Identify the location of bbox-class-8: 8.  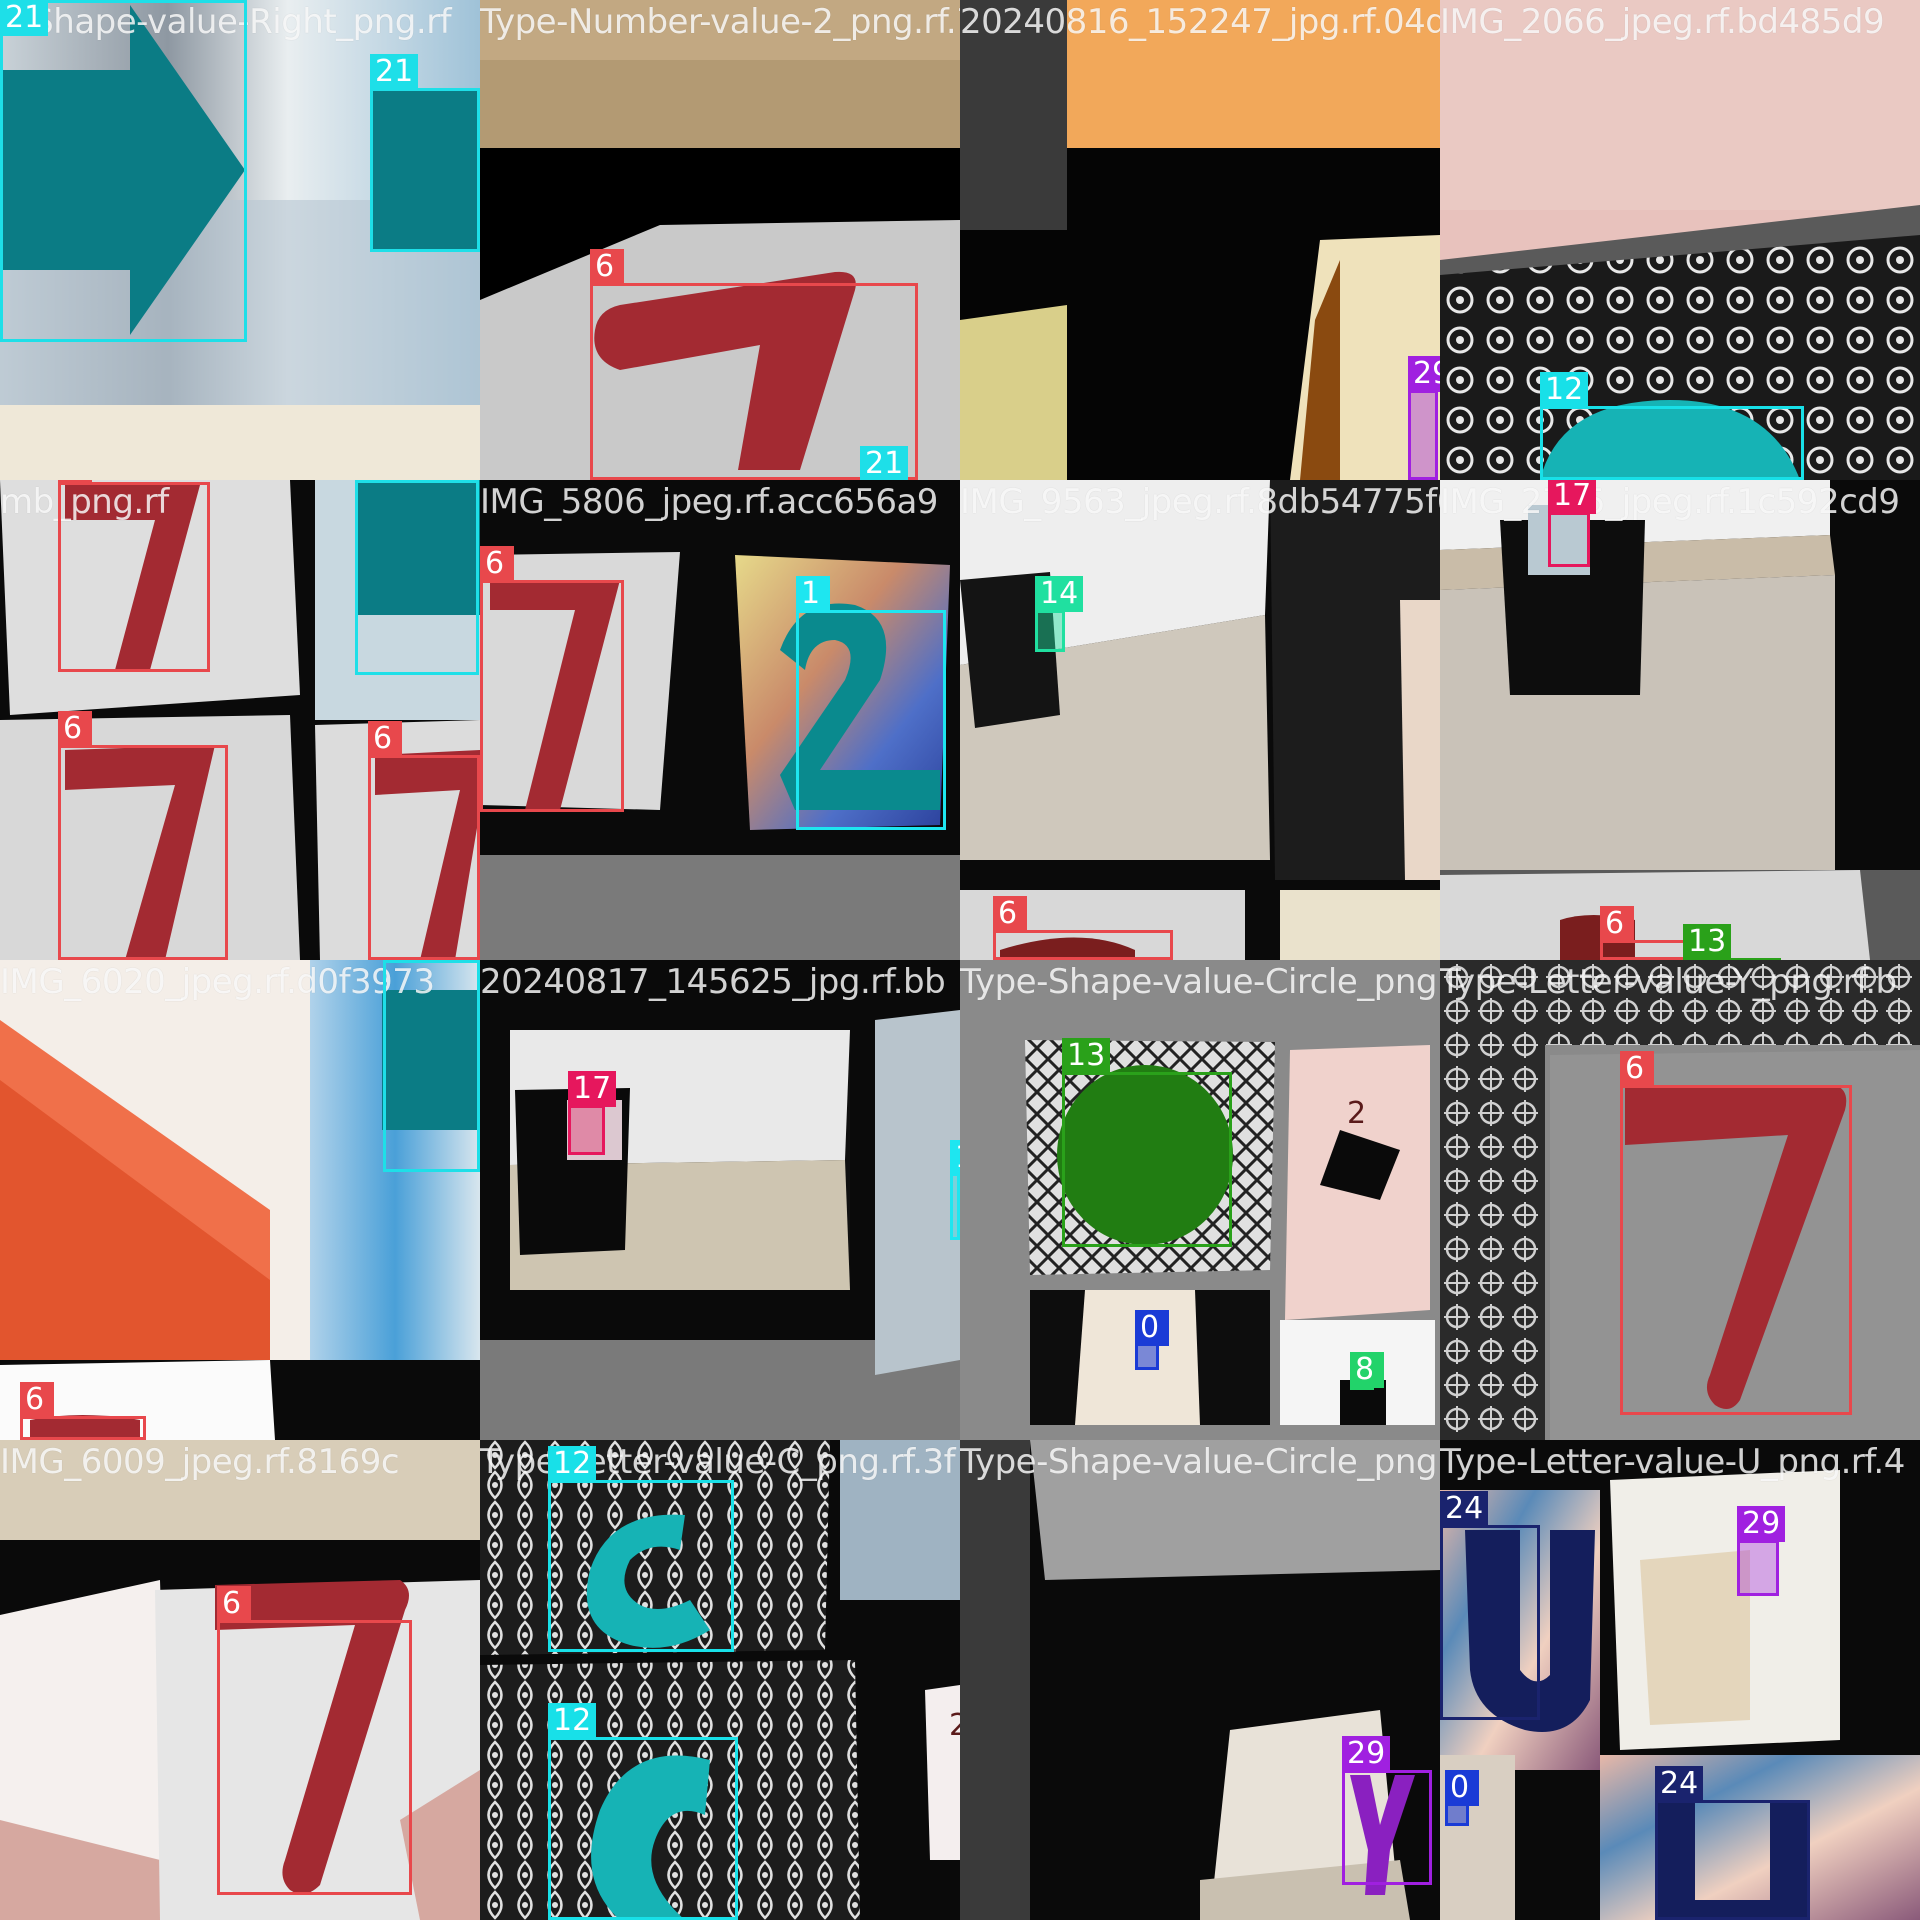
(1367, 1371).